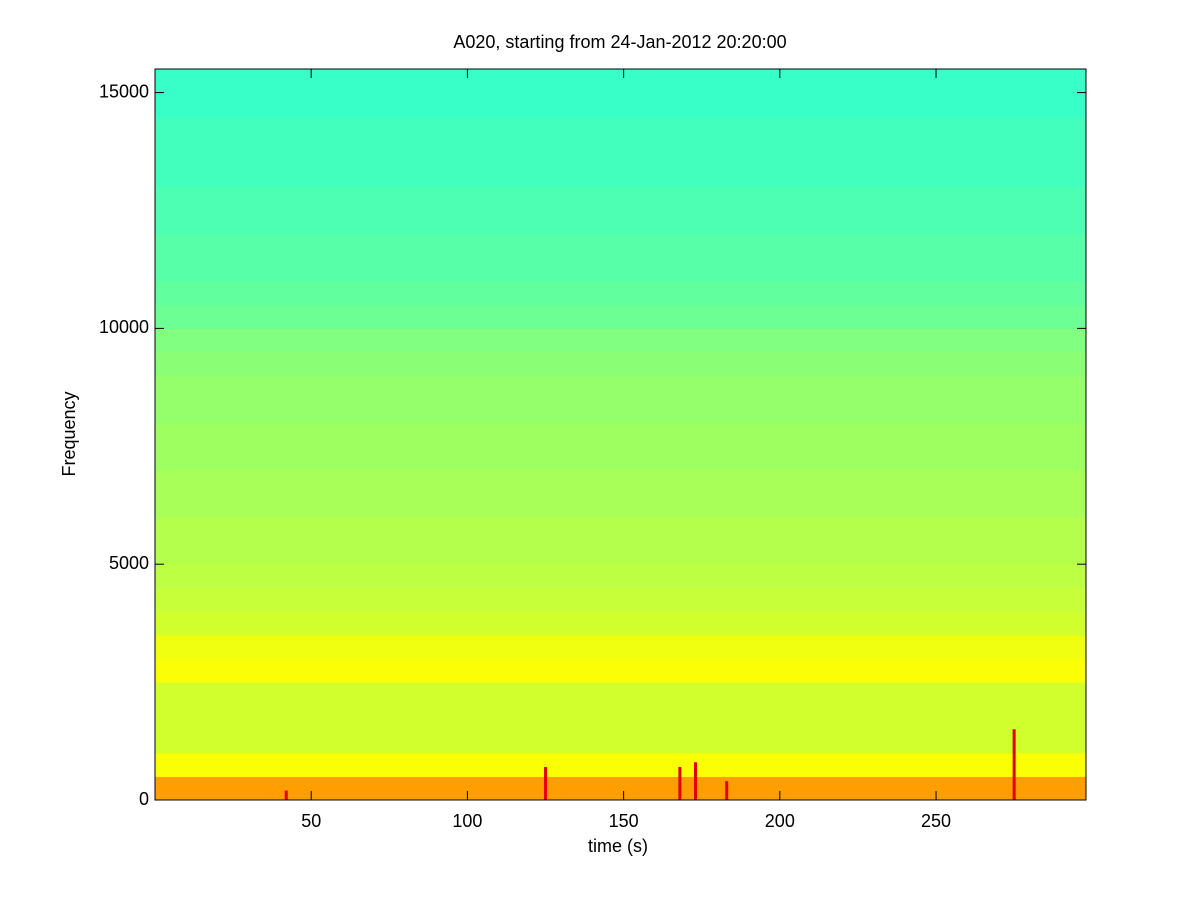 Image resolution: width=1200 pixels, height=905 pixels. Describe the element at coordinates (124, 91) in the screenshot. I see `y-tick-label: 15000` at that location.